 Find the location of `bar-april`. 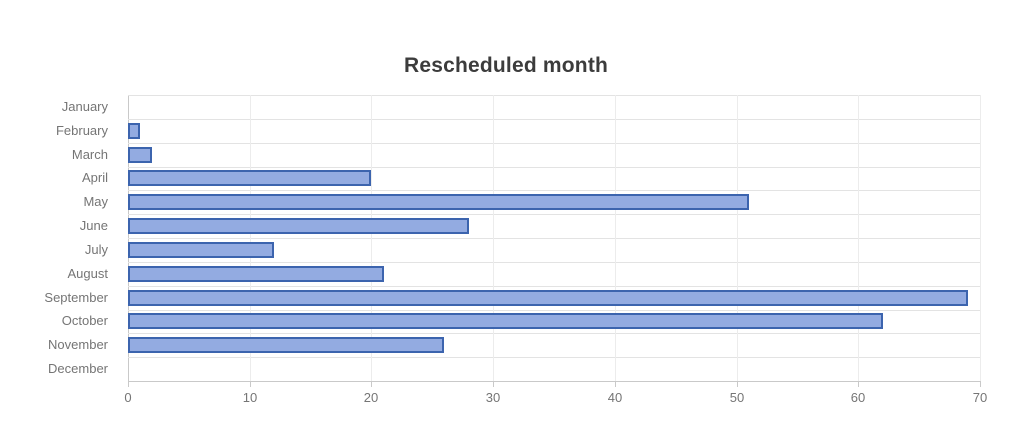

bar-april is located at coordinates (249, 178).